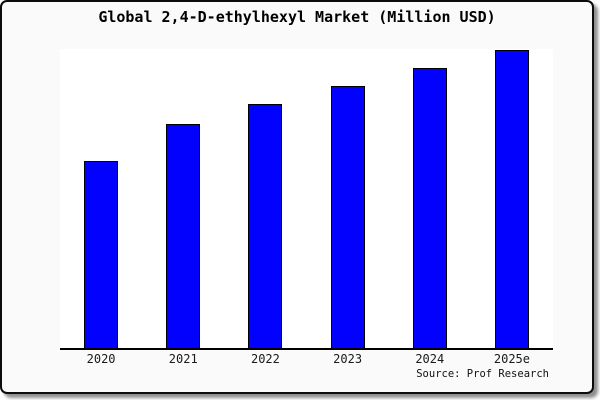  What do you see at coordinates (482, 374) in the screenshot?
I see `source-label: Source: Prof Research` at bounding box center [482, 374].